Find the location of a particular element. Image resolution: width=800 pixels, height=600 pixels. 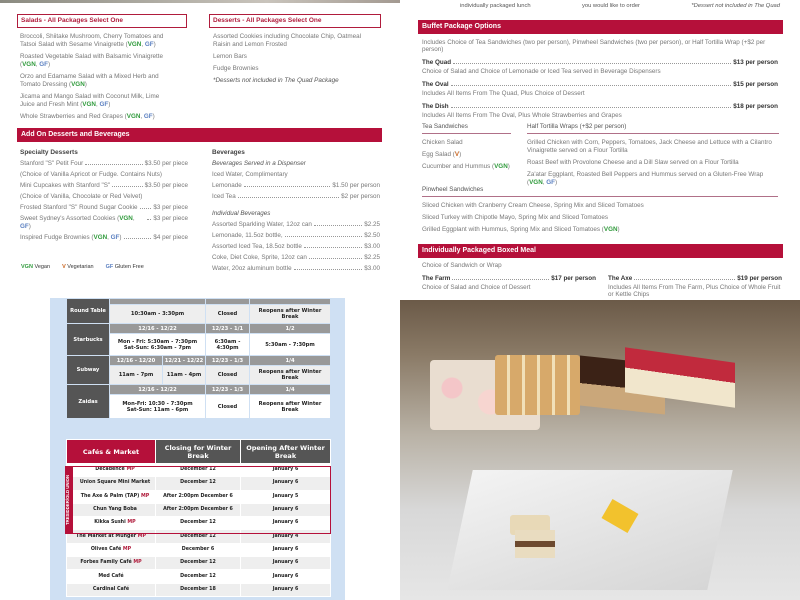

item-price: $2.25 is located at coordinates (372, 224).